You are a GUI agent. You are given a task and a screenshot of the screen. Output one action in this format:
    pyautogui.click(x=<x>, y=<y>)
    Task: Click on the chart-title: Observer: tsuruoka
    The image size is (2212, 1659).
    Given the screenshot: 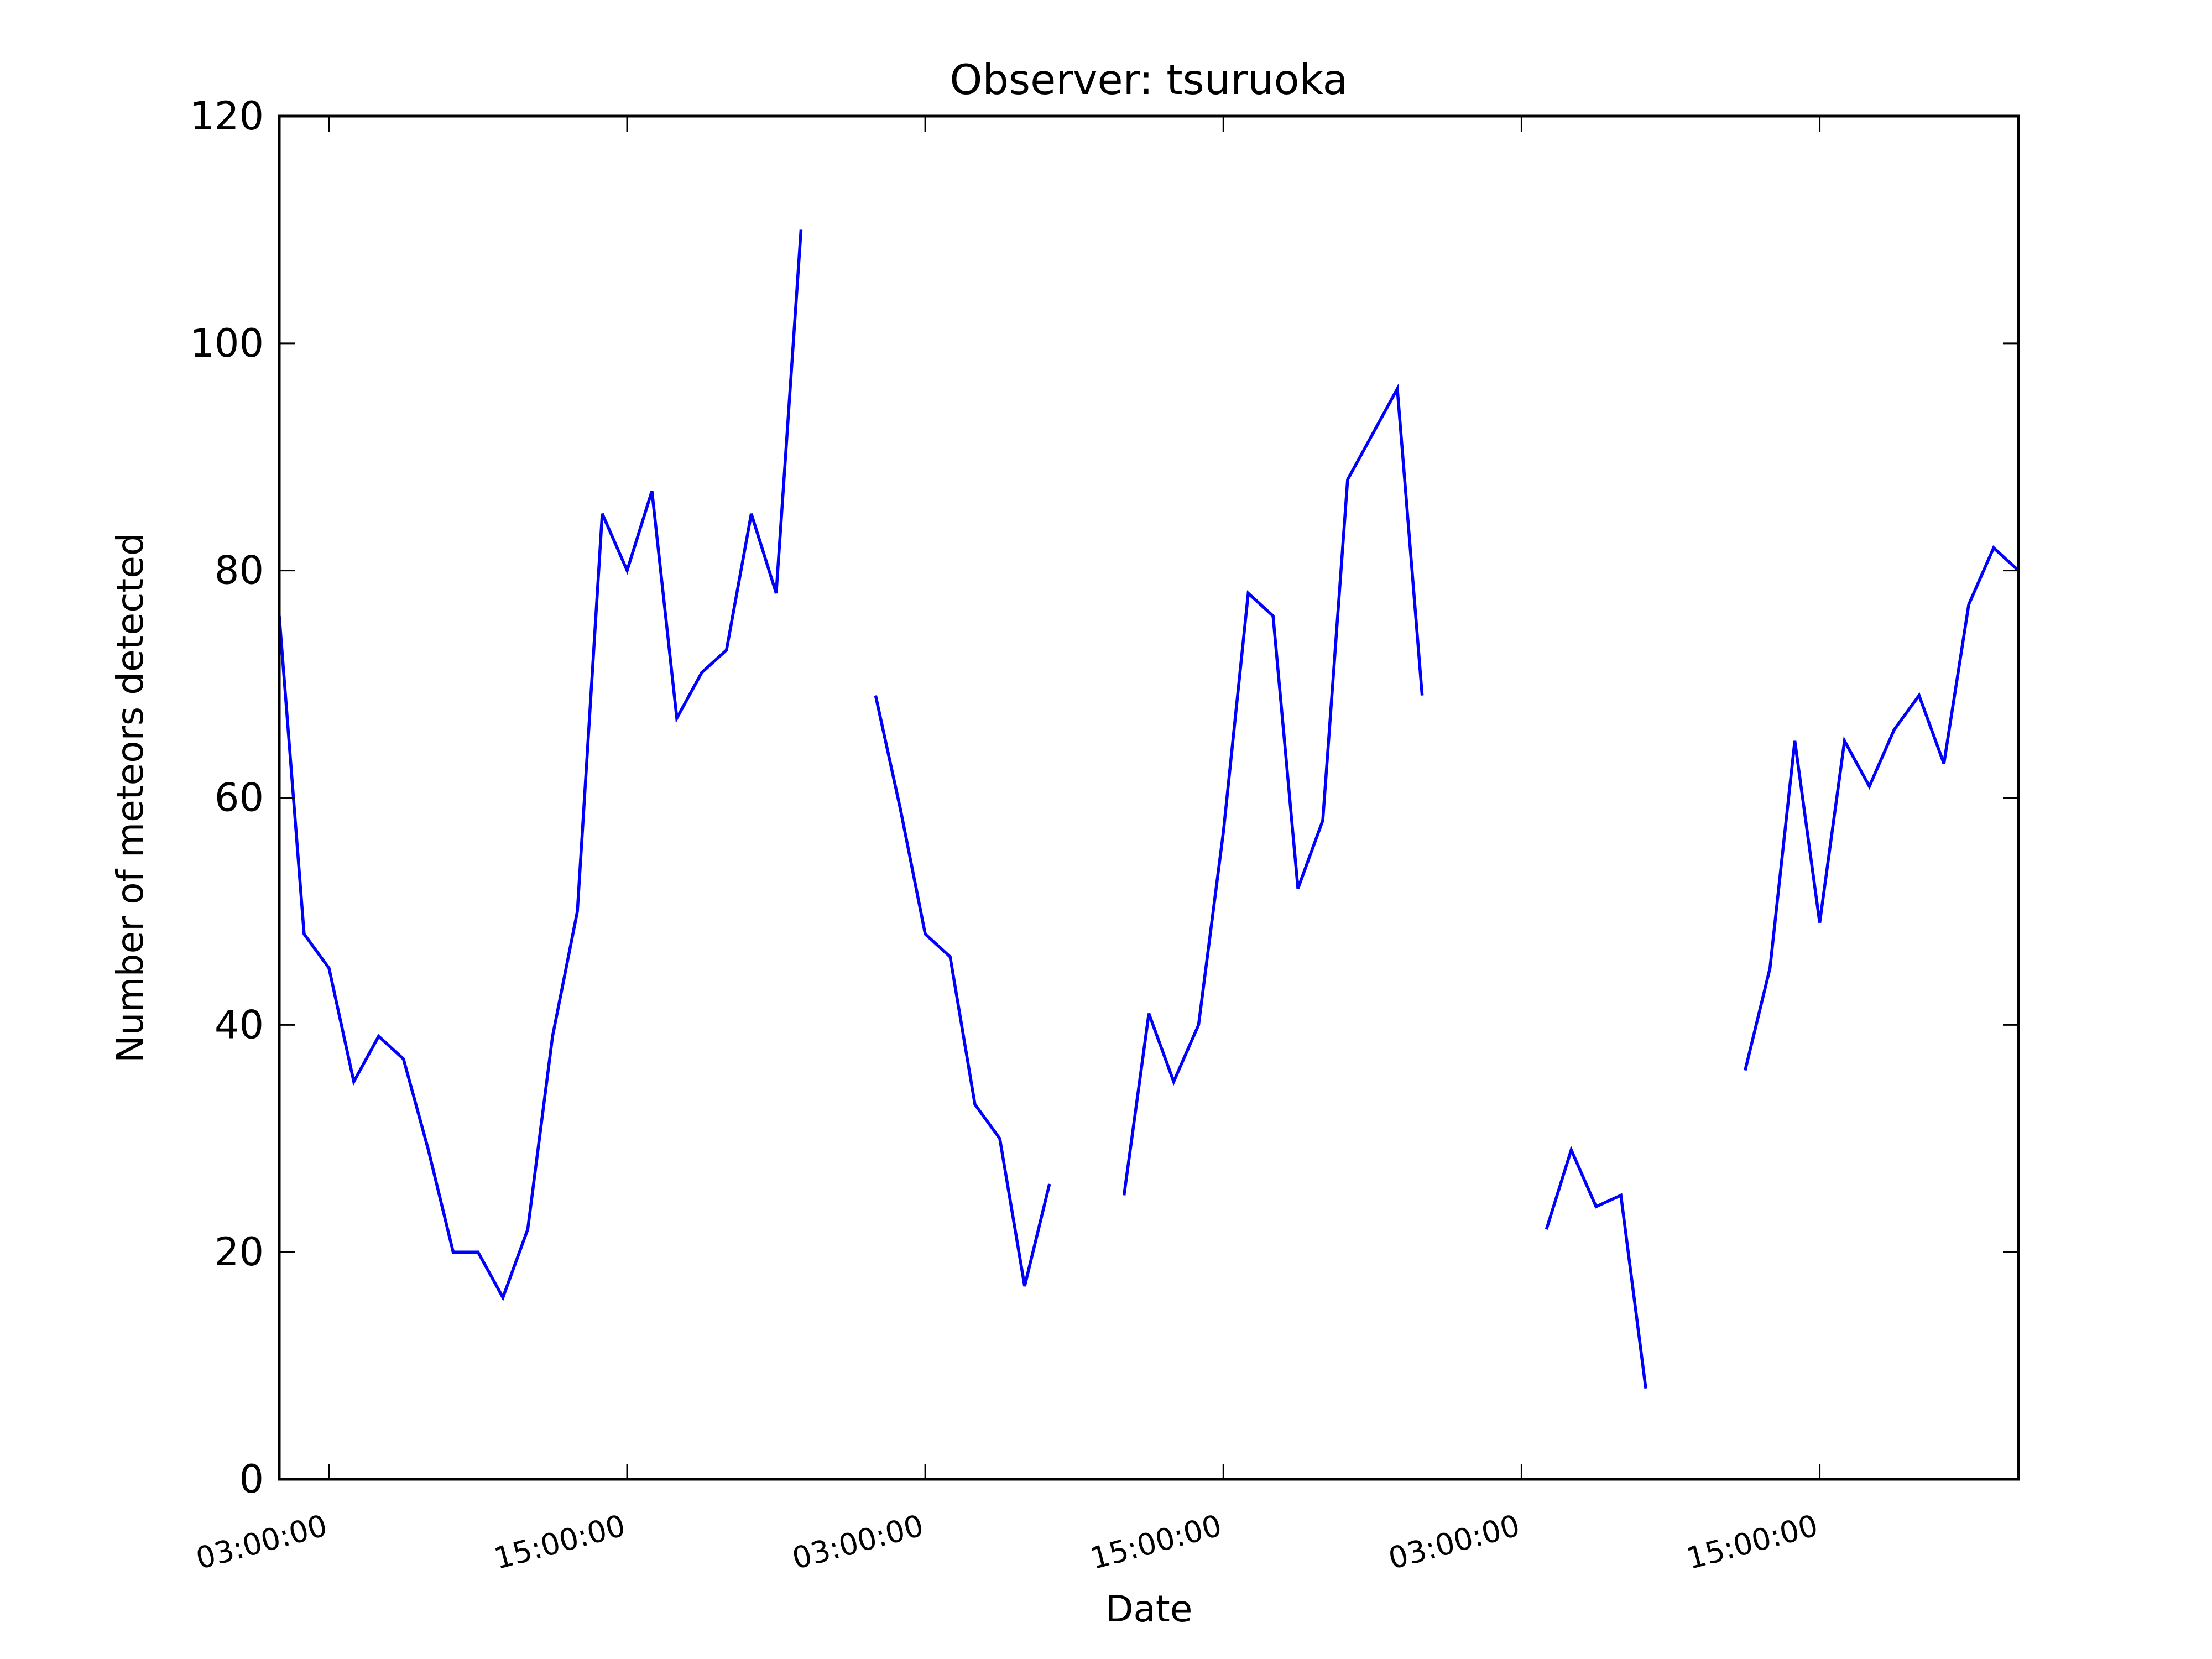 What is the action you would take?
    pyautogui.click(x=1149, y=80)
    